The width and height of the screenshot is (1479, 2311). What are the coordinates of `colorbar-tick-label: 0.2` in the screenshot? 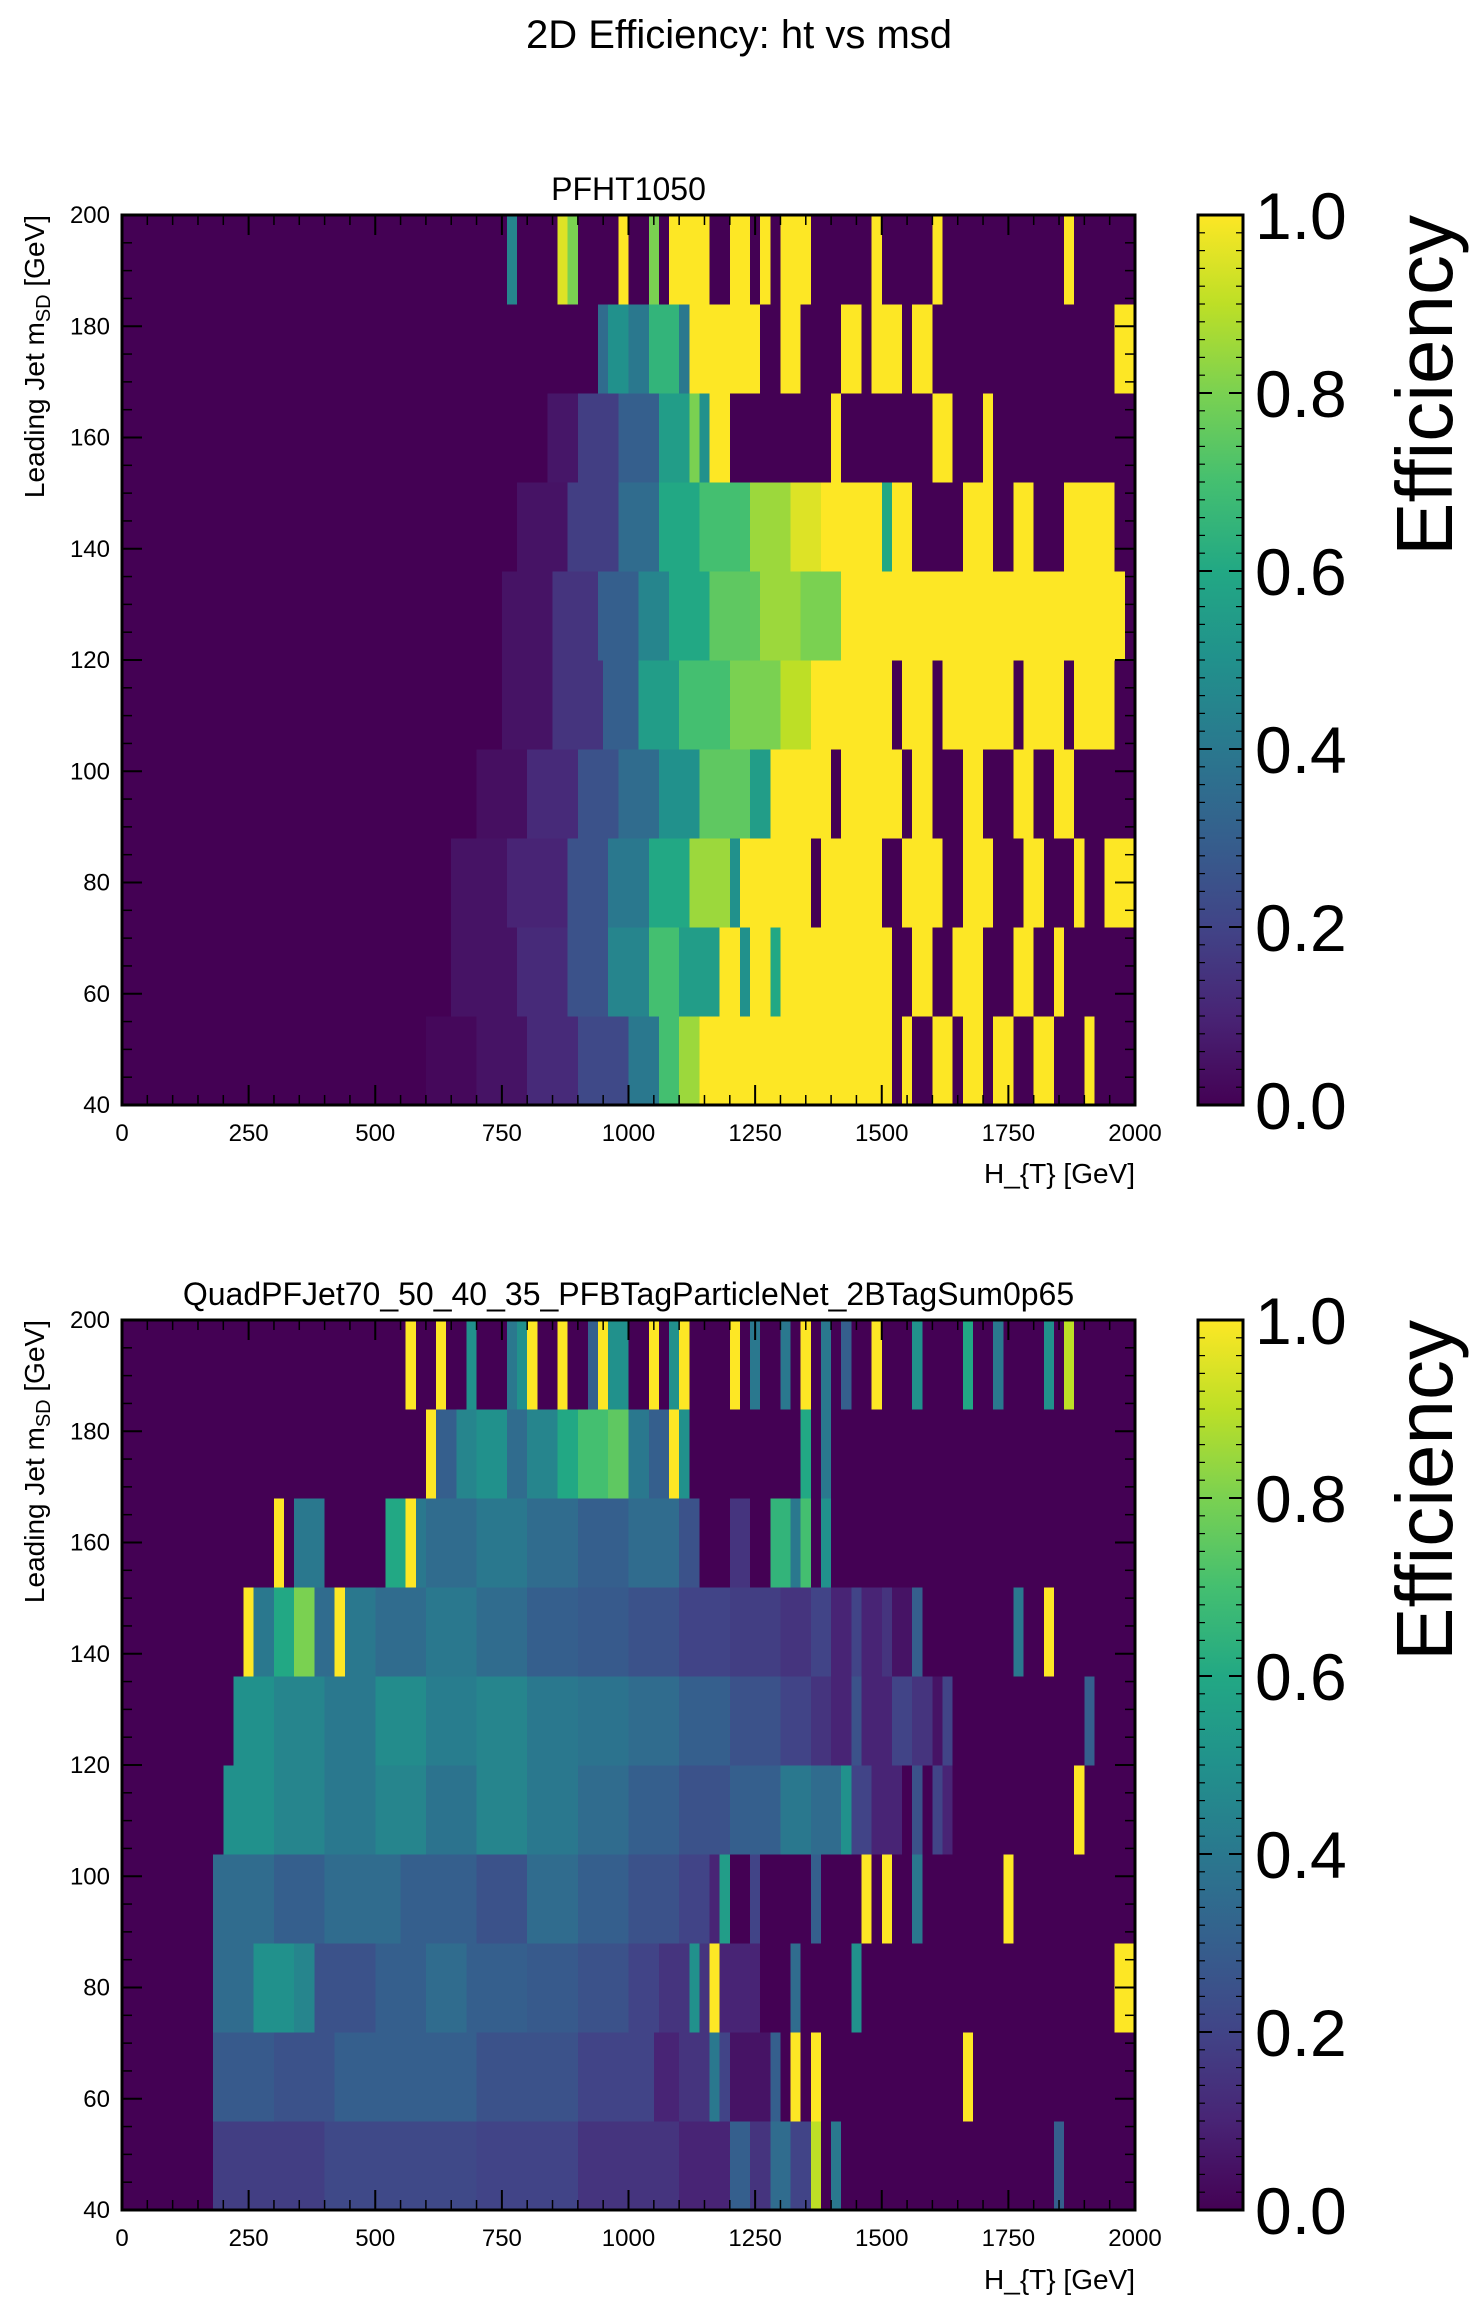 It's located at (1301, 2033).